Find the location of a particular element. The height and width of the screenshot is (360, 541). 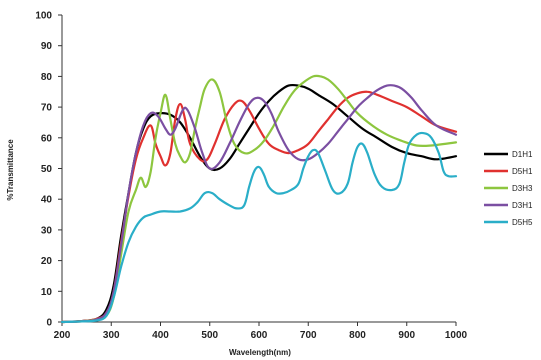

legend-label-d5h5: D5H5 is located at coordinates (522, 222).